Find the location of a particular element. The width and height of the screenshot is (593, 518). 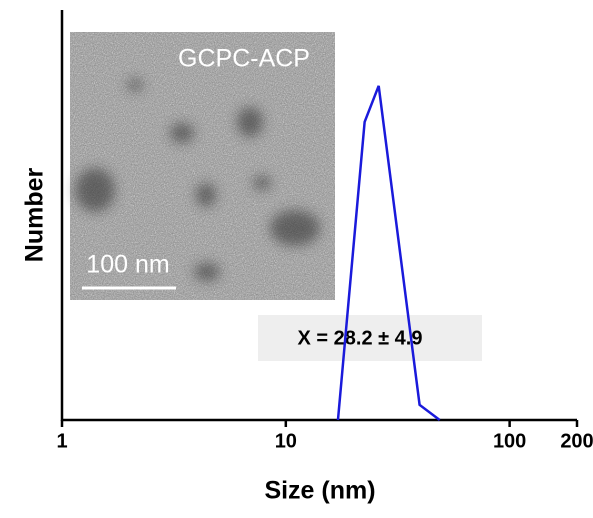

annotation-box is located at coordinates (370, 338).